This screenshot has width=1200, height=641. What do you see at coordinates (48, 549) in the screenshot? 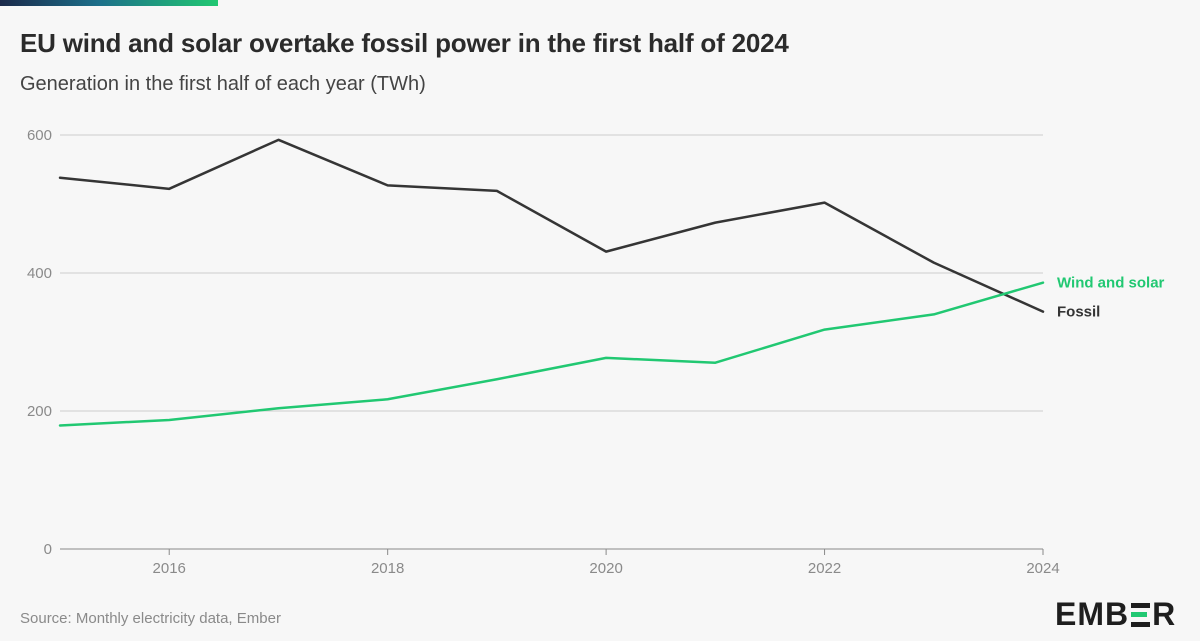
I see `y-tick-label-0: 0` at bounding box center [48, 549].